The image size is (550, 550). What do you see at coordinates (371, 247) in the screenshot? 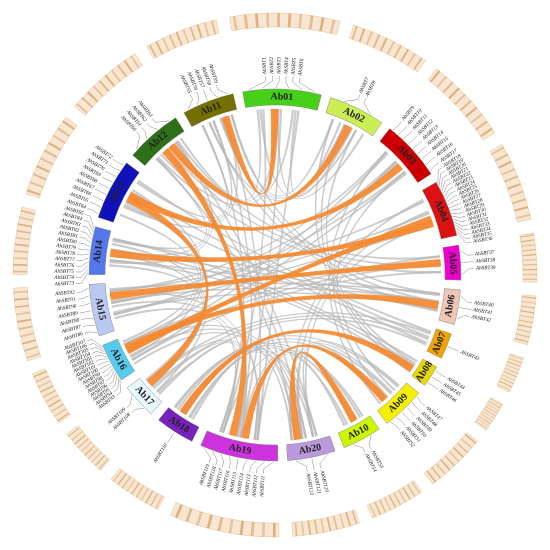
I see `background-link` at bounding box center [371, 247].